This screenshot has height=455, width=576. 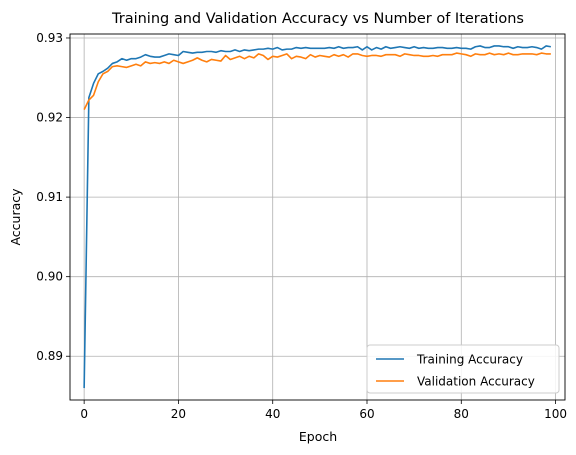 What do you see at coordinates (84, 414) in the screenshot?
I see `x-tick-label: 0` at bounding box center [84, 414].